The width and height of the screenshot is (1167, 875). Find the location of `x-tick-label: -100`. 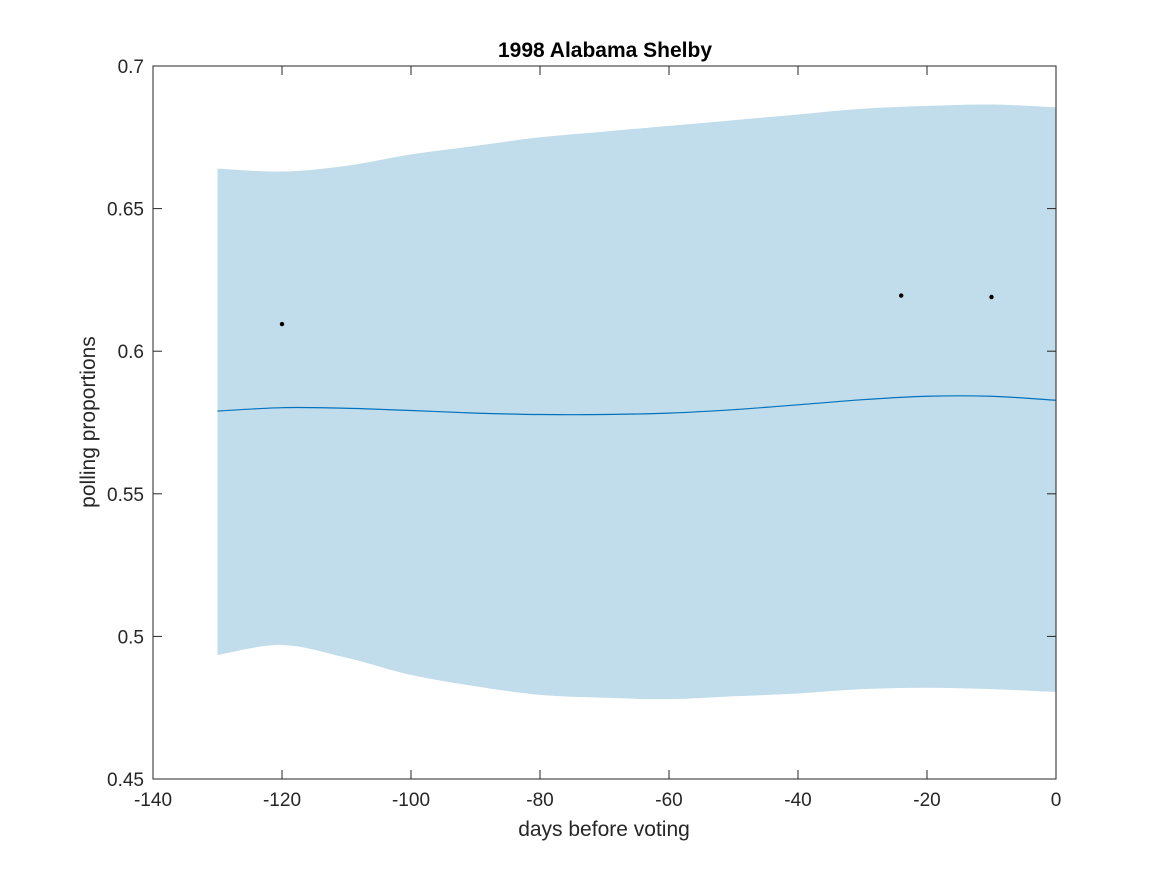

x-tick-label: -100 is located at coordinates (411, 800).